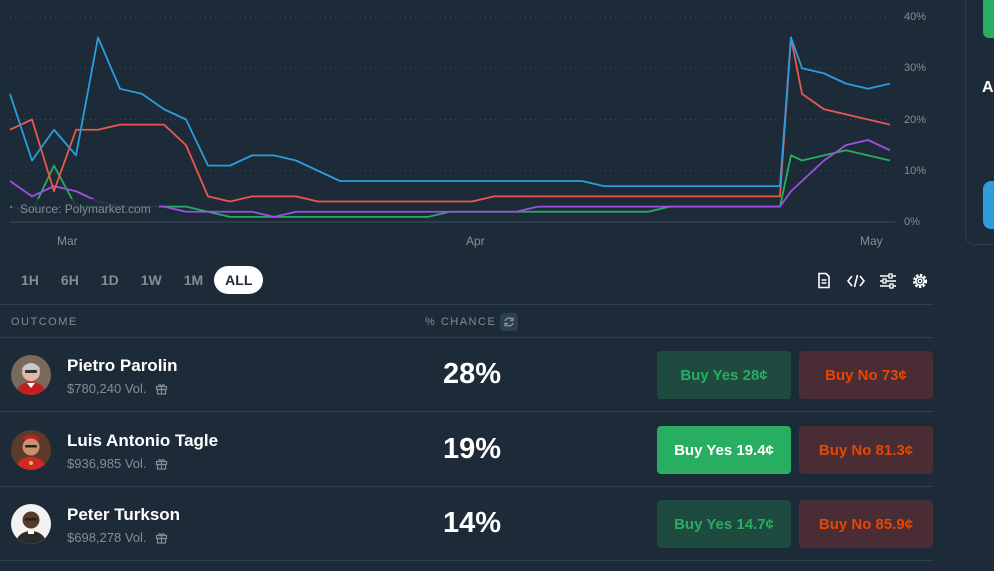 The height and width of the screenshot is (571, 994). I want to click on outcome-chance: 14%, so click(472, 523).